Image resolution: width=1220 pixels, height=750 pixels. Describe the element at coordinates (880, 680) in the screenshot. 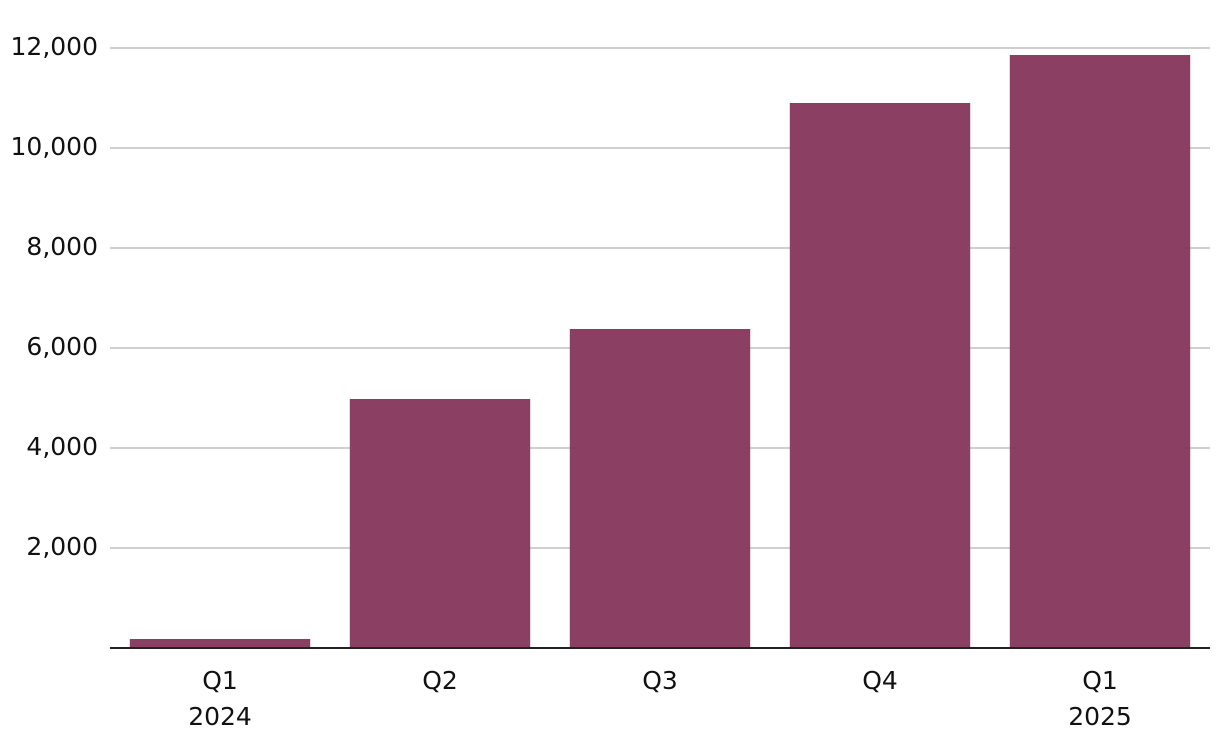

I see `x-tick-label: Q4` at that location.